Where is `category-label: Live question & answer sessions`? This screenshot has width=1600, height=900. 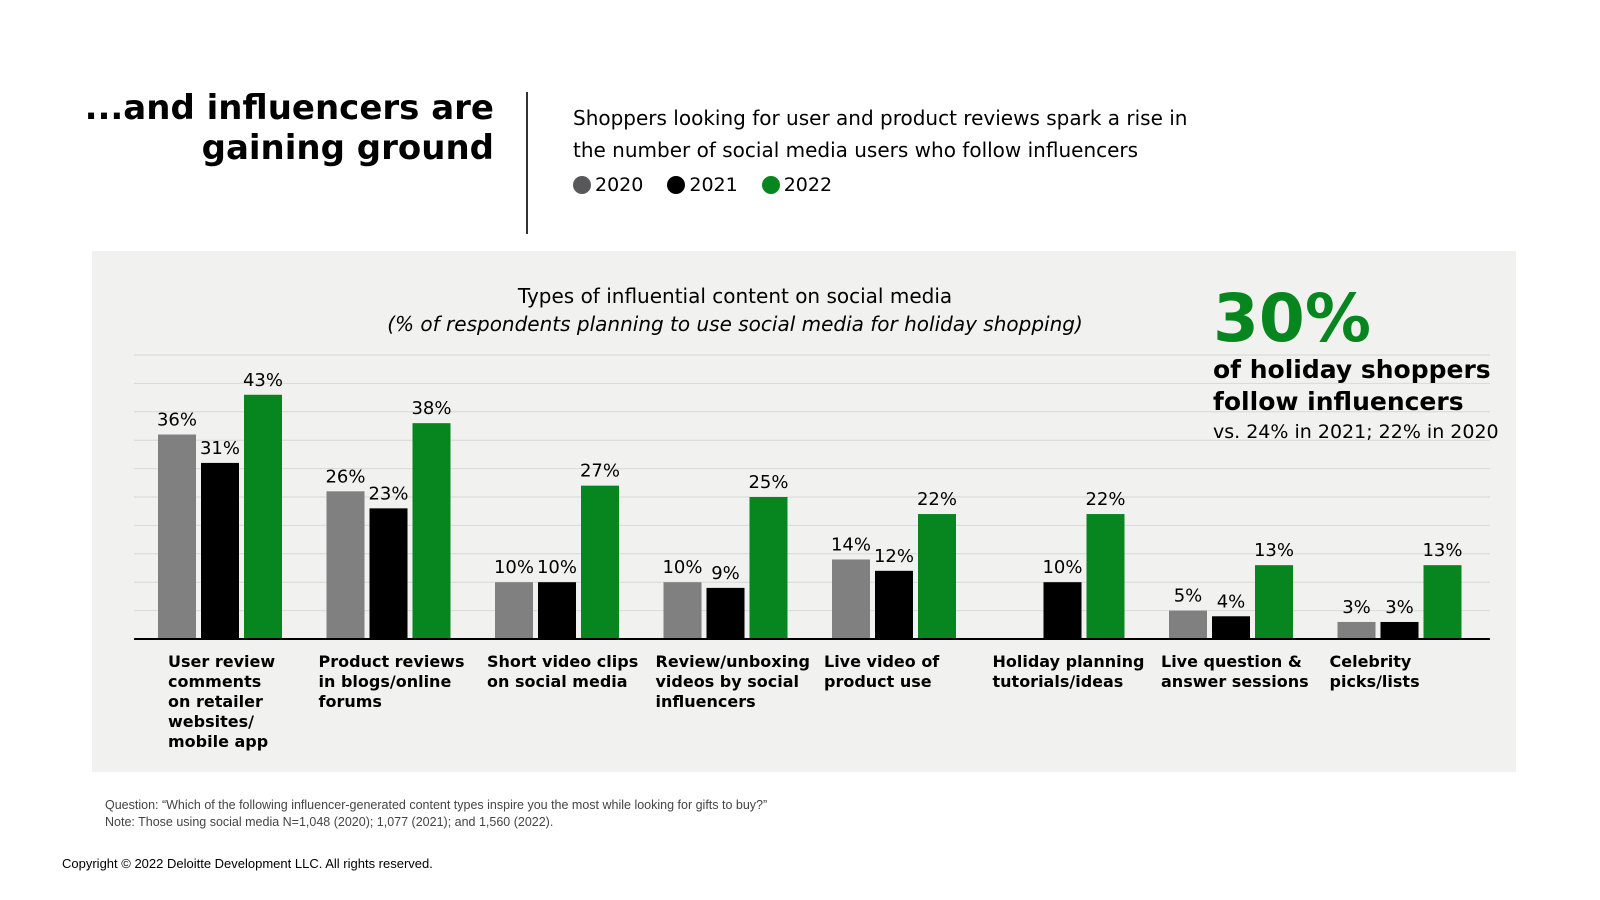 category-label: Live question & answer sessions is located at coordinates (1241, 672).